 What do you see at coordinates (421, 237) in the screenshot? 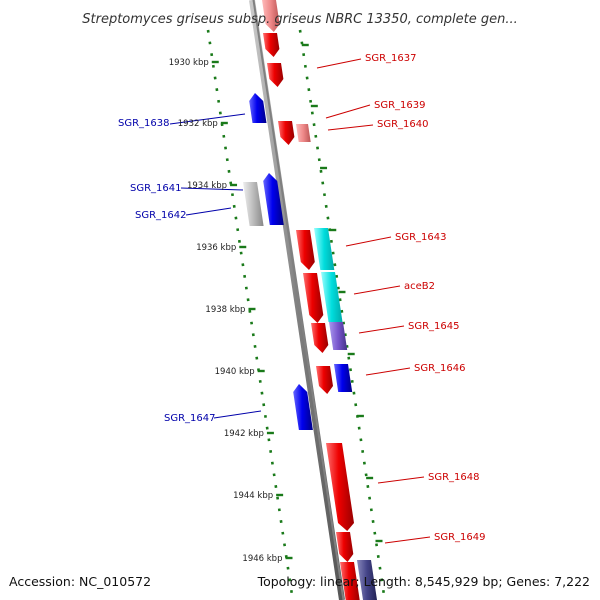
I see `gene-label-sgr-1643: SGR_1643` at bounding box center [421, 237].